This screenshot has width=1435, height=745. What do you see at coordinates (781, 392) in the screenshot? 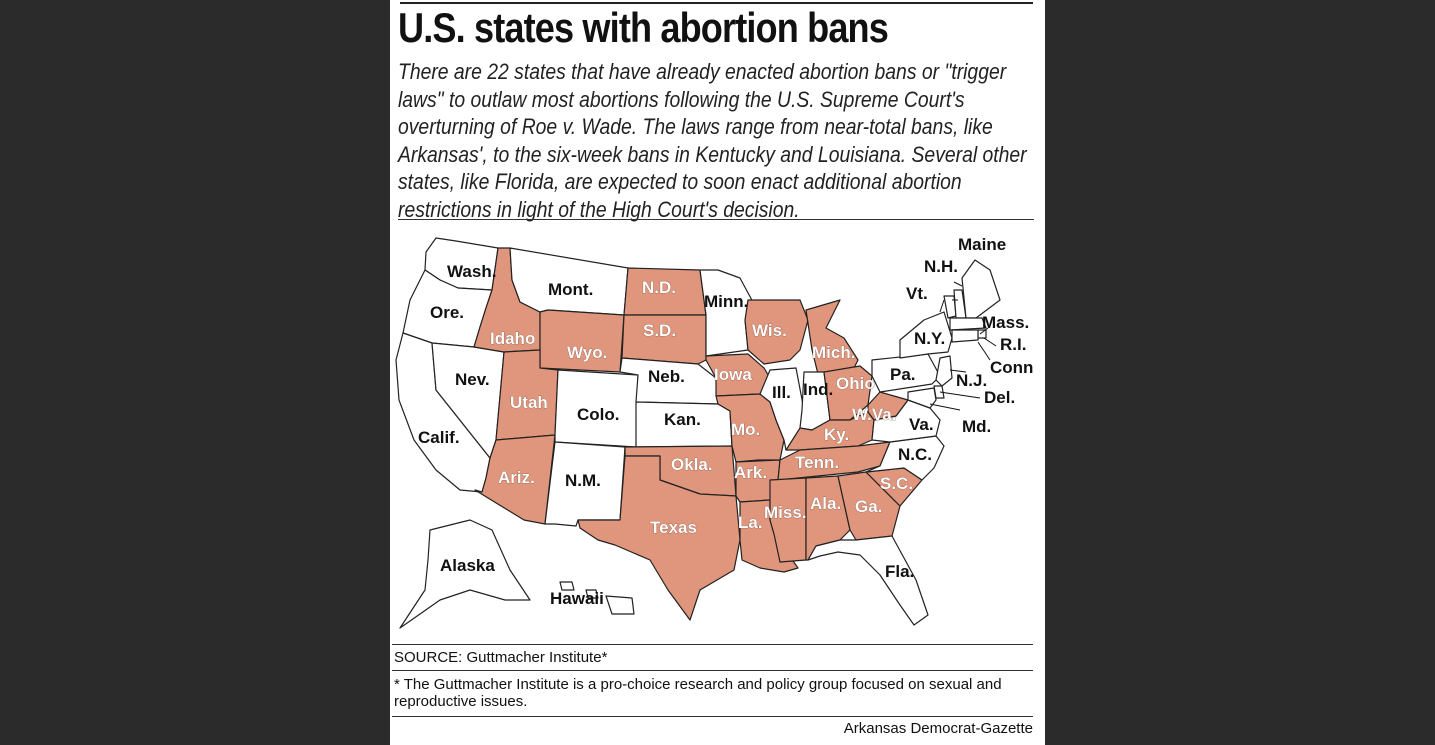
I see `state-label-ill: Ill.` at bounding box center [781, 392].